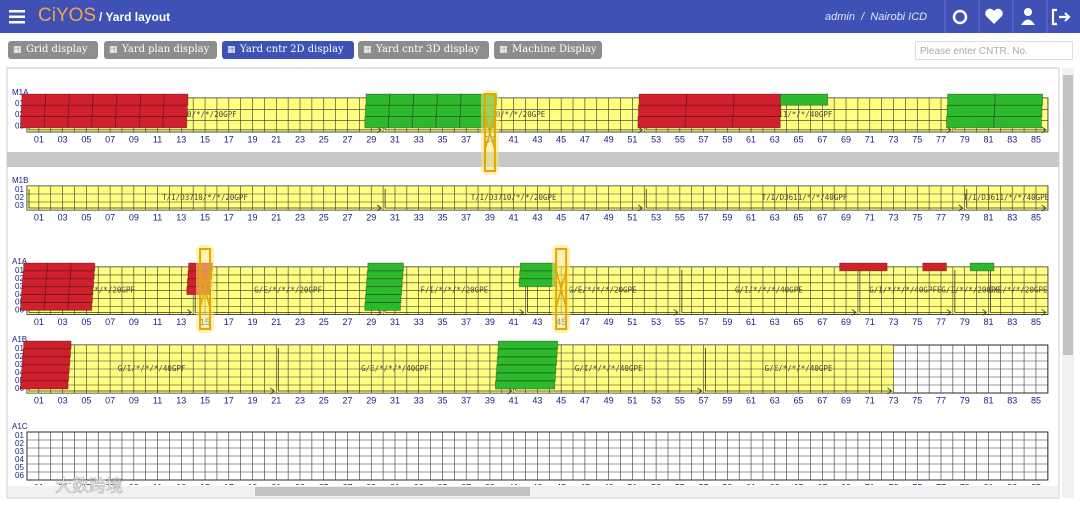 The width and height of the screenshot is (1080, 505). What do you see at coordinates (110, 322) in the screenshot?
I see `bay-label: 07` at bounding box center [110, 322].